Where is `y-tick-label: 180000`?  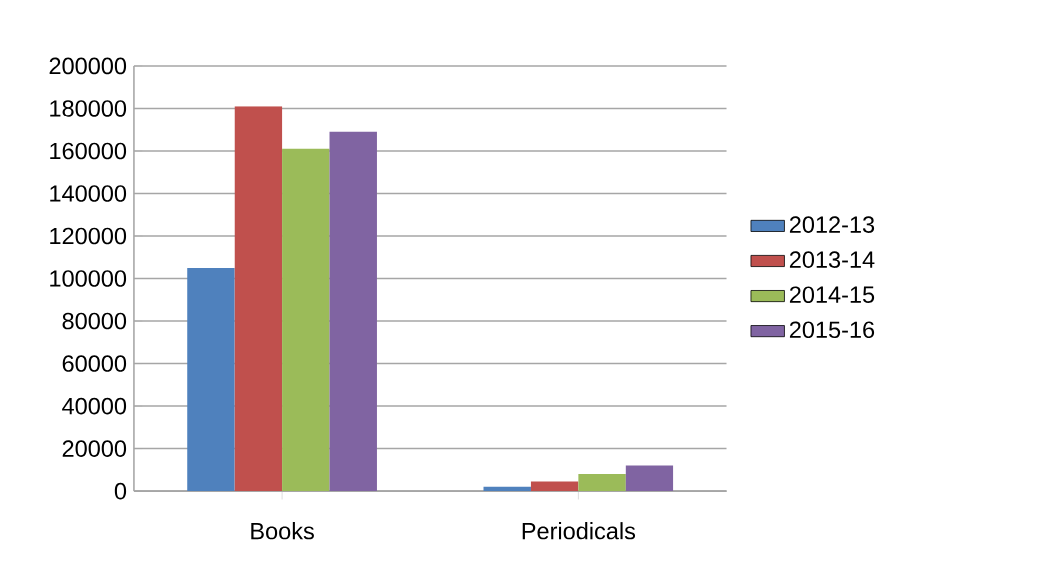
y-tick-label: 180000 is located at coordinates (88, 108).